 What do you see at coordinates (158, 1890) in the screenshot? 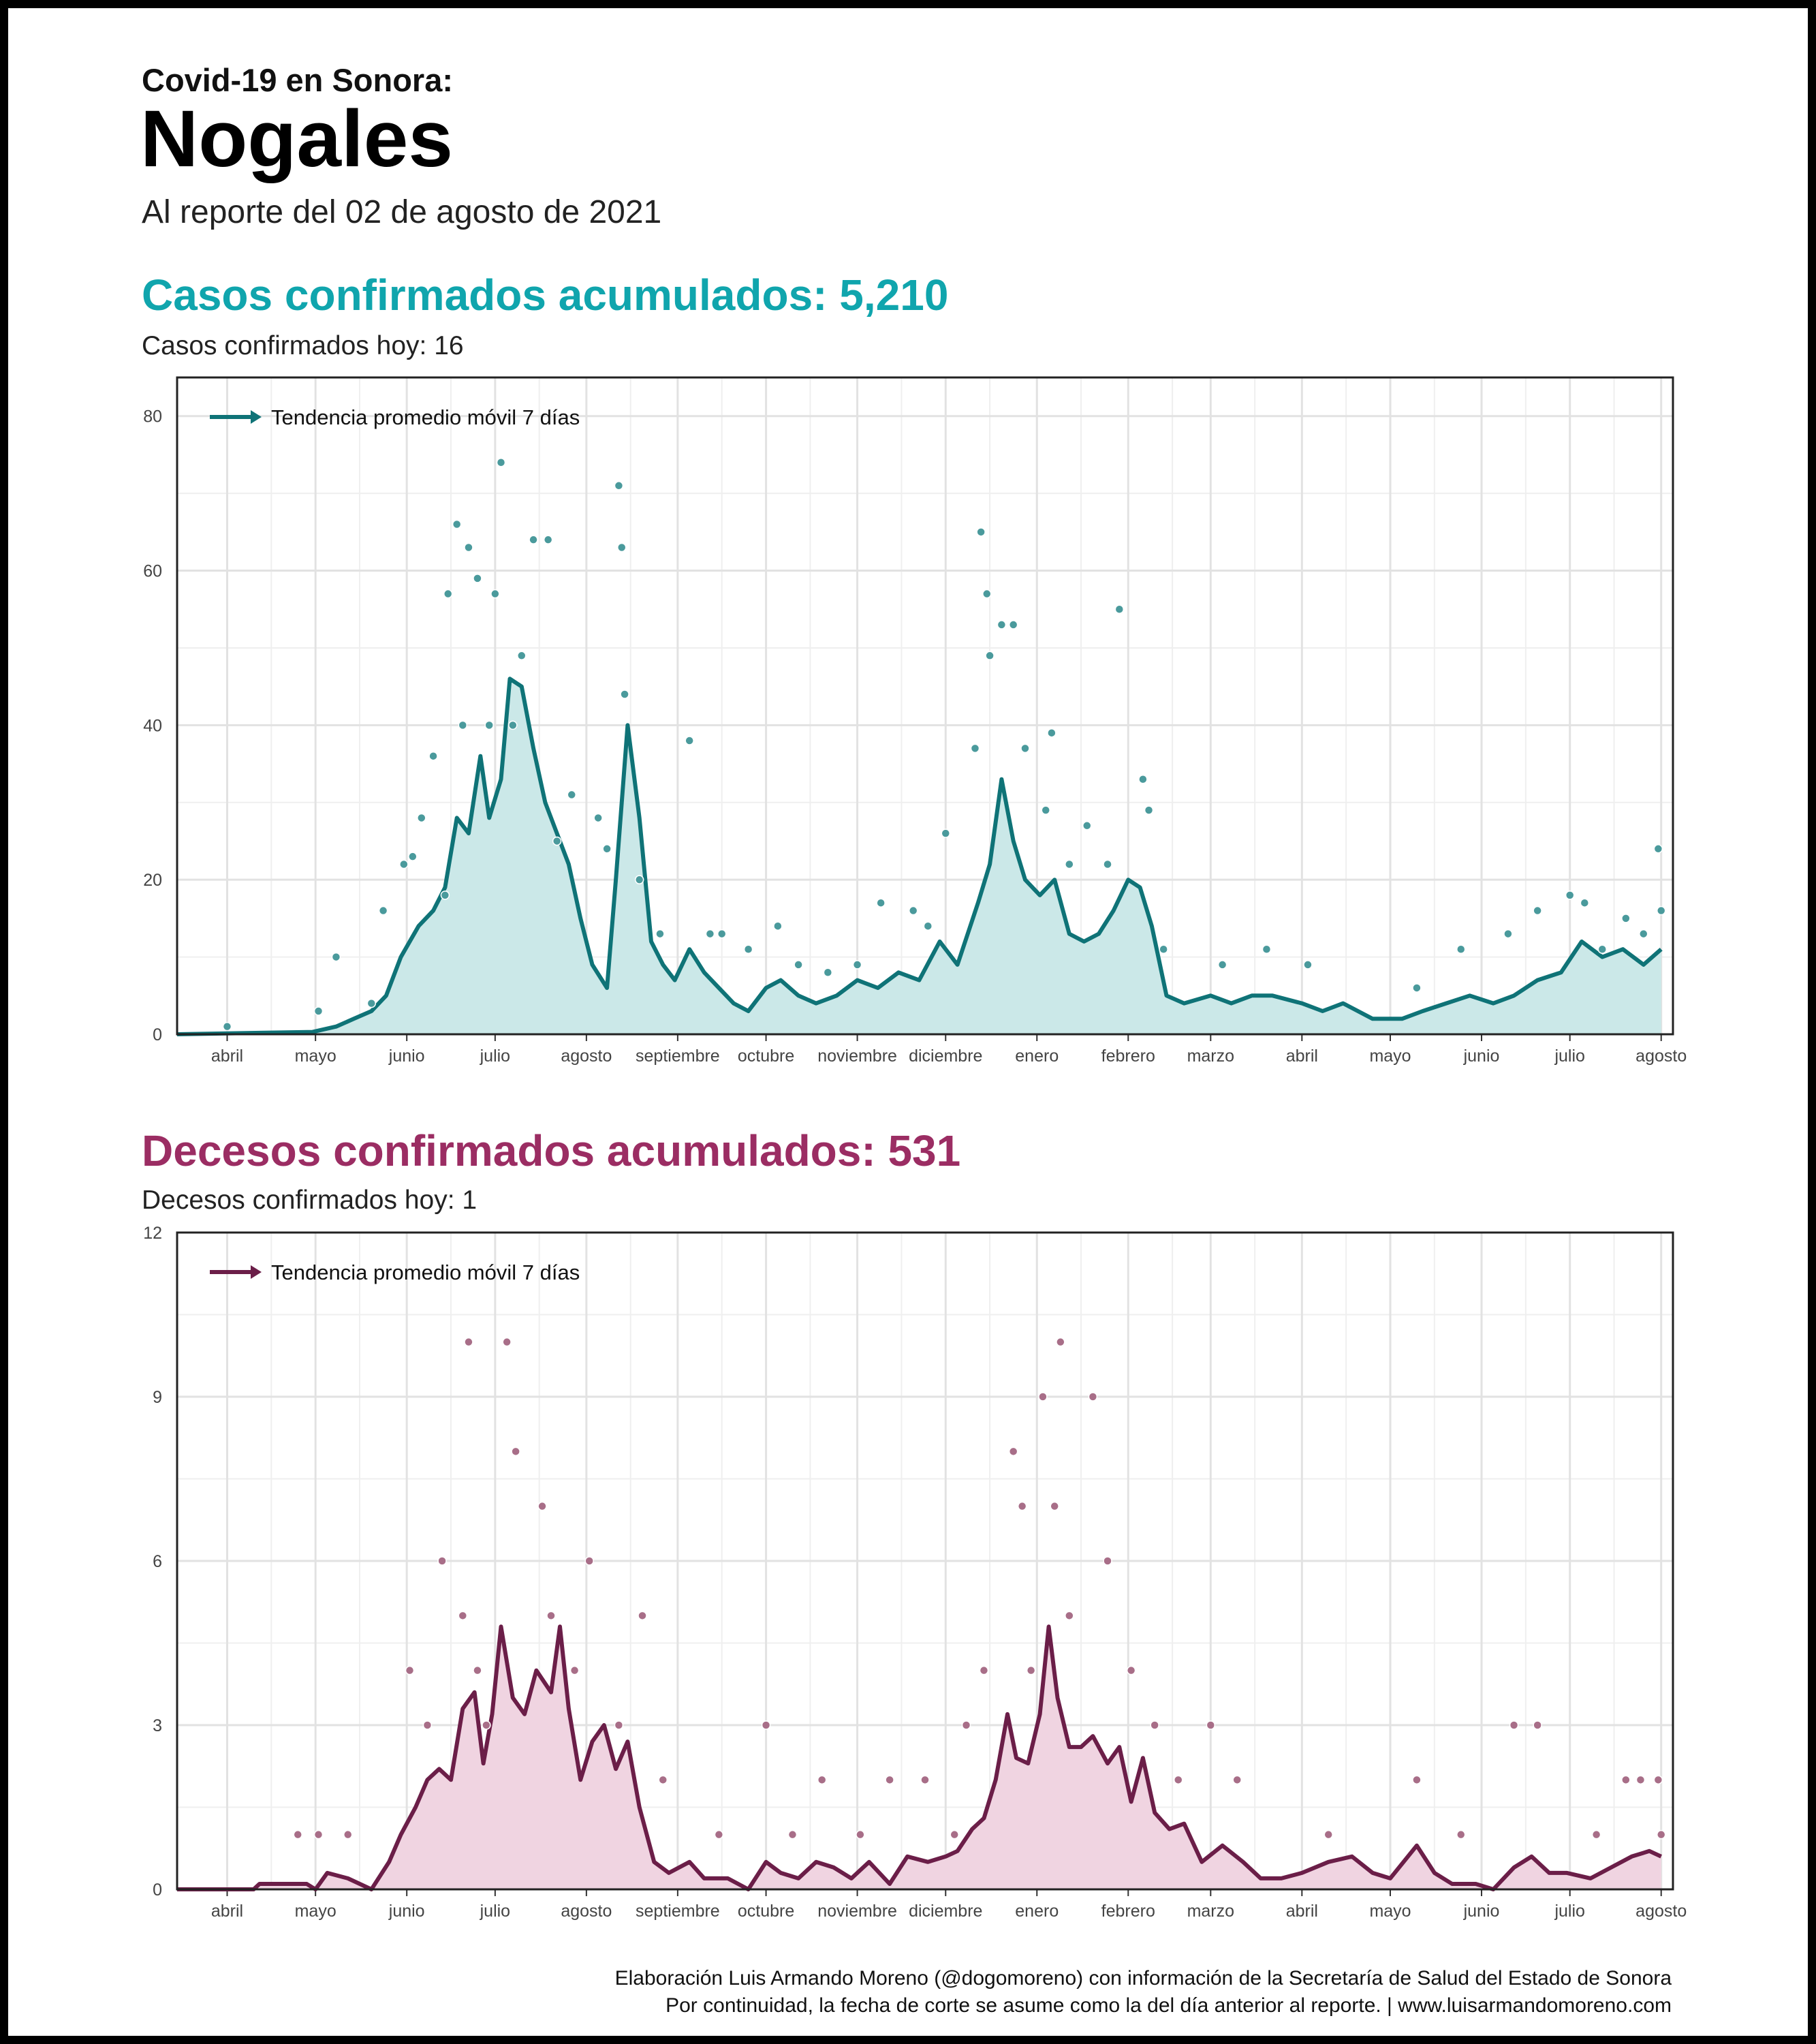
I see `y-tick-label: 0` at bounding box center [158, 1890].